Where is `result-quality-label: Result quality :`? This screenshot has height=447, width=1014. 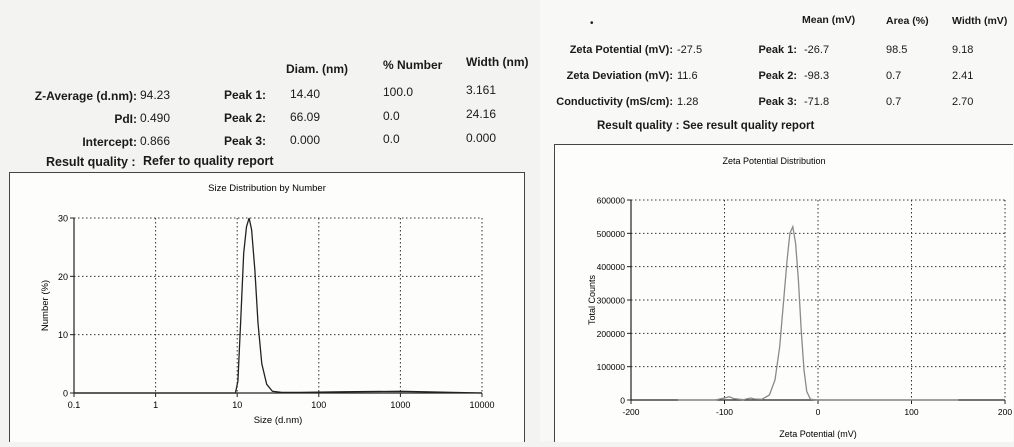 result-quality-label: Result quality : is located at coordinates (91, 162).